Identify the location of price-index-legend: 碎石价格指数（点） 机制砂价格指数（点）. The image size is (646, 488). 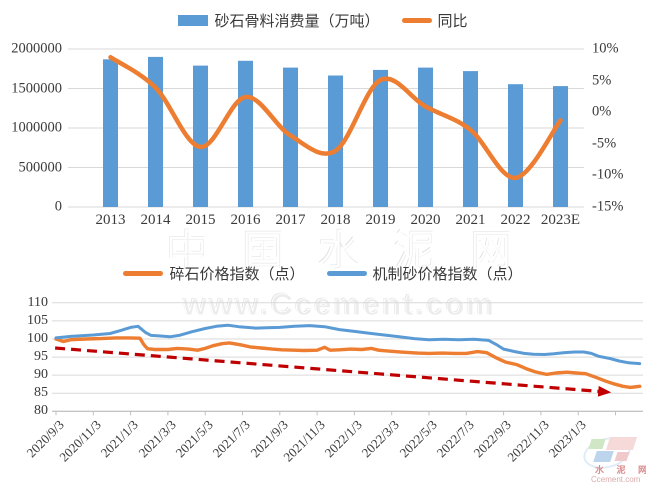
(323, 273).